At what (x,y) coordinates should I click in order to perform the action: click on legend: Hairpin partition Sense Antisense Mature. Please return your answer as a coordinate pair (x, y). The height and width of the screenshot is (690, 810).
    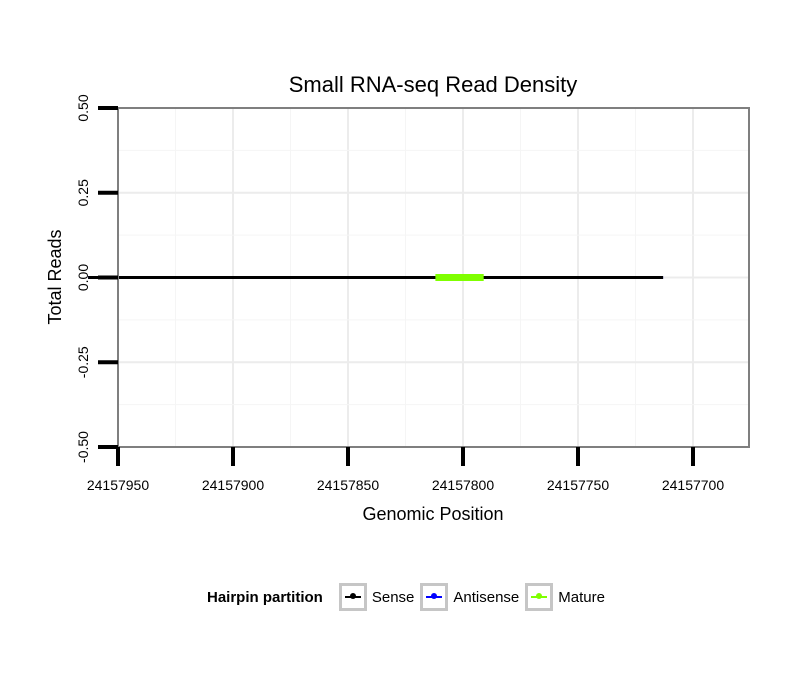
    Looking at the image, I should click on (409, 597).